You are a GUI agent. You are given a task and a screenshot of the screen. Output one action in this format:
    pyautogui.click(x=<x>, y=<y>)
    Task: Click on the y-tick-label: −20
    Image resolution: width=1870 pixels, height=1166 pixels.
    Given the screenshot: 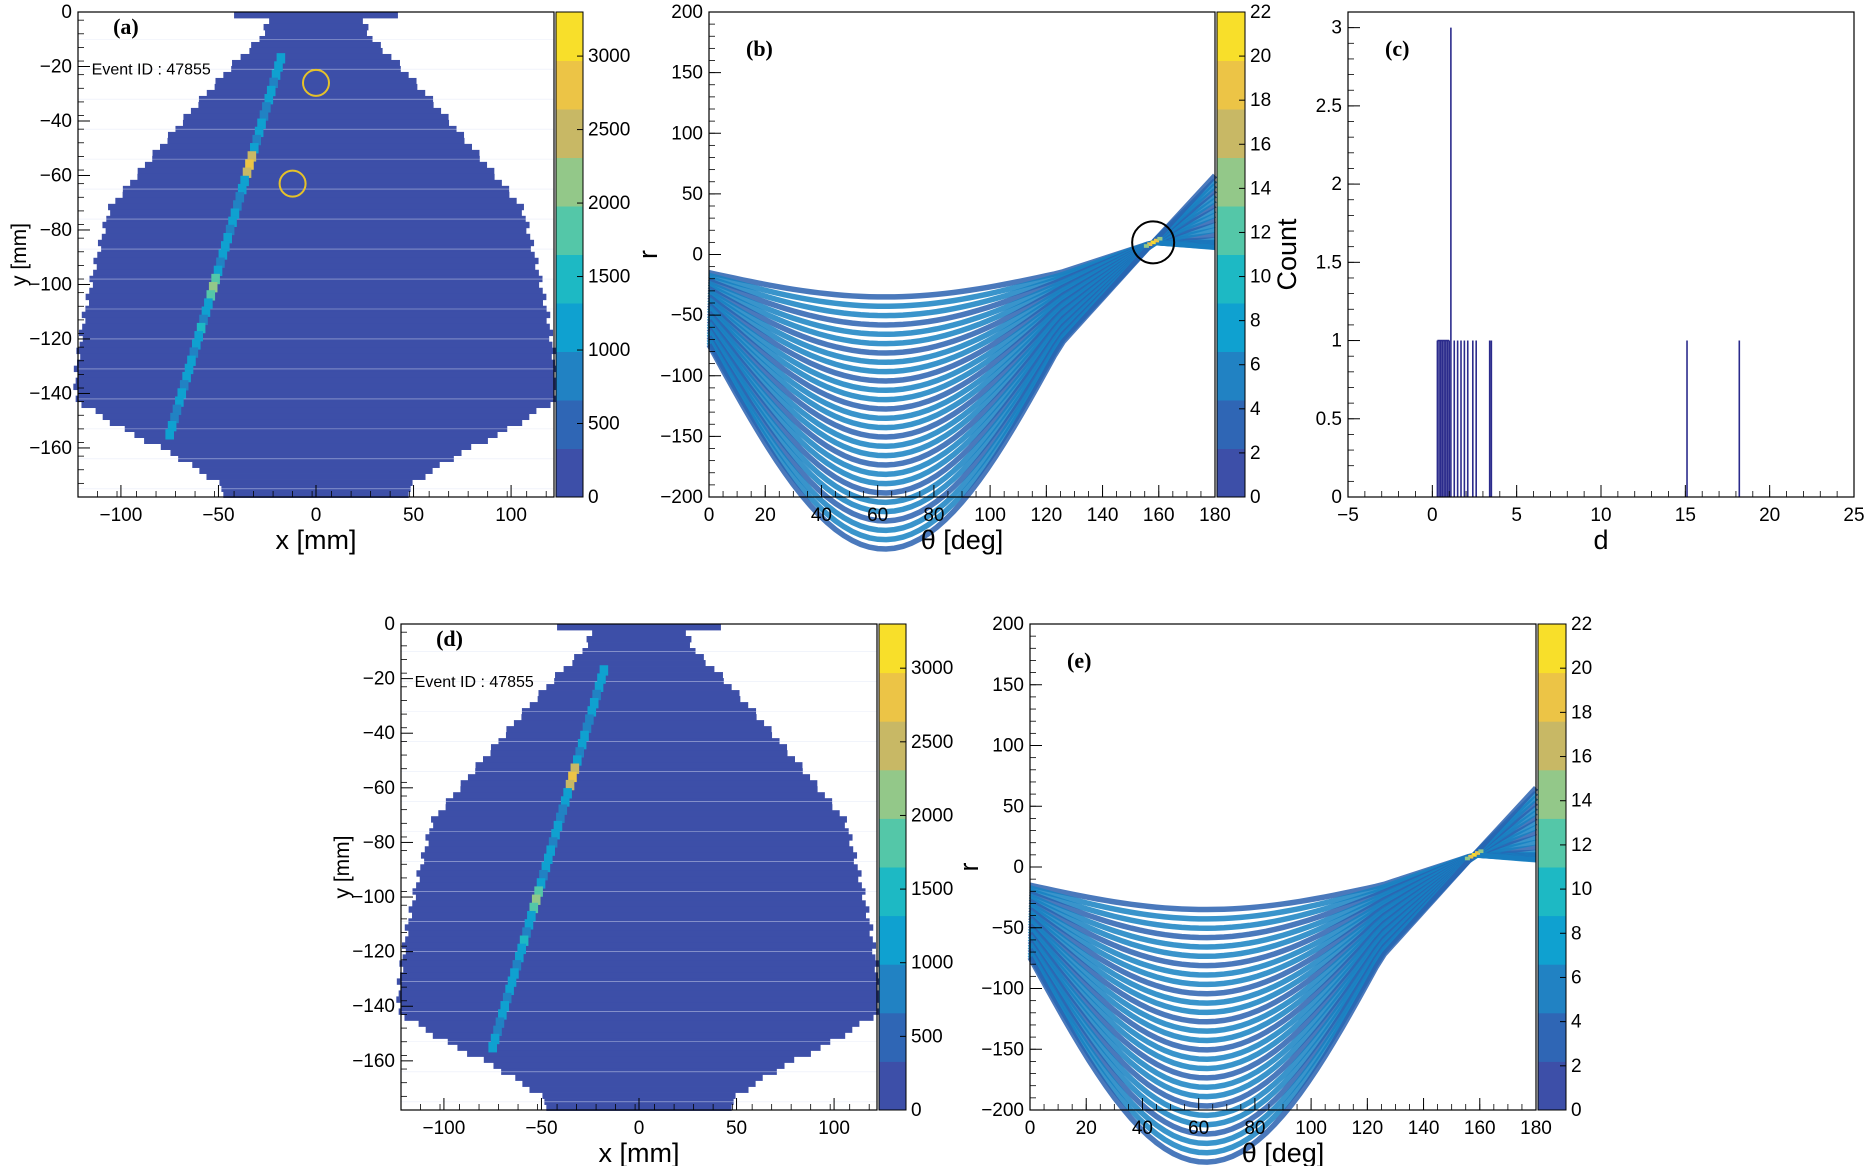 What is the action you would take?
    pyautogui.click(x=56, y=66)
    